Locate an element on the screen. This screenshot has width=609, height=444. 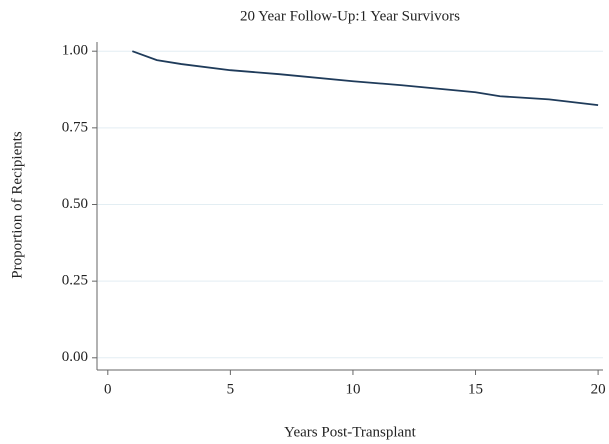
x-axis-label: Years Post-Transplant is located at coordinates (350, 432).